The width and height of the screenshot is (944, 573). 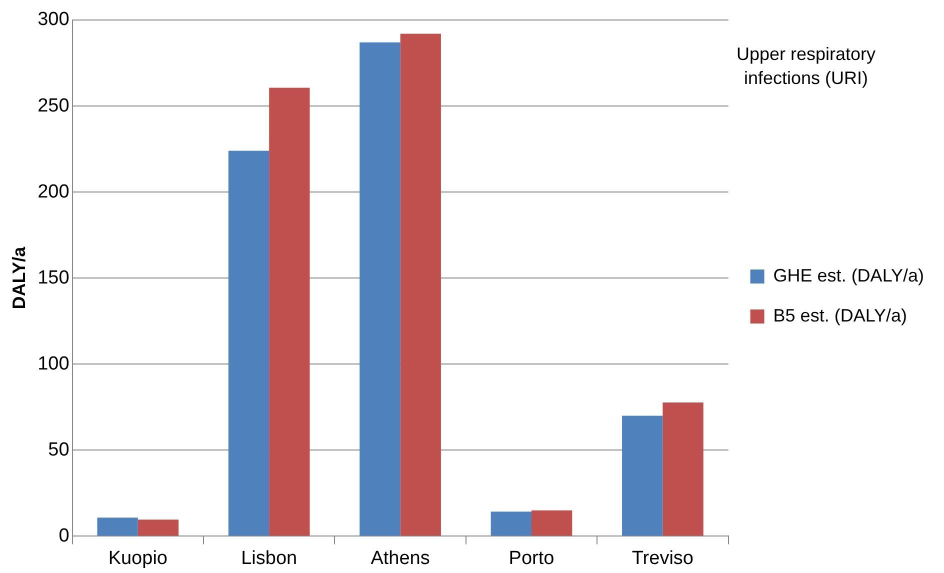 What do you see at coordinates (54, 19) in the screenshot?
I see `y-tick-label: 300` at bounding box center [54, 19].